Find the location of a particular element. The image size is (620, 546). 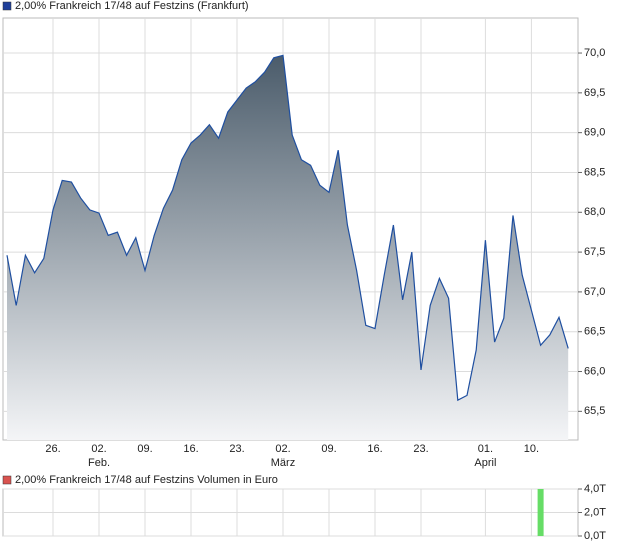

y-tick-label: 2,0T is located at coordinates (595, 512).